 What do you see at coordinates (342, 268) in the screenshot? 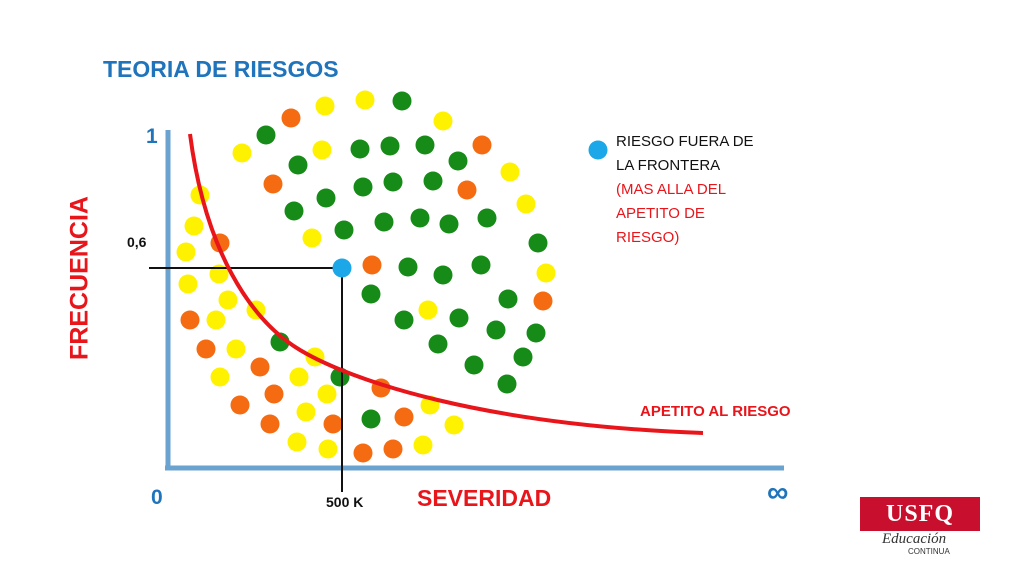
I see `highlight-risk-dot` at bounding box center [342, 268].